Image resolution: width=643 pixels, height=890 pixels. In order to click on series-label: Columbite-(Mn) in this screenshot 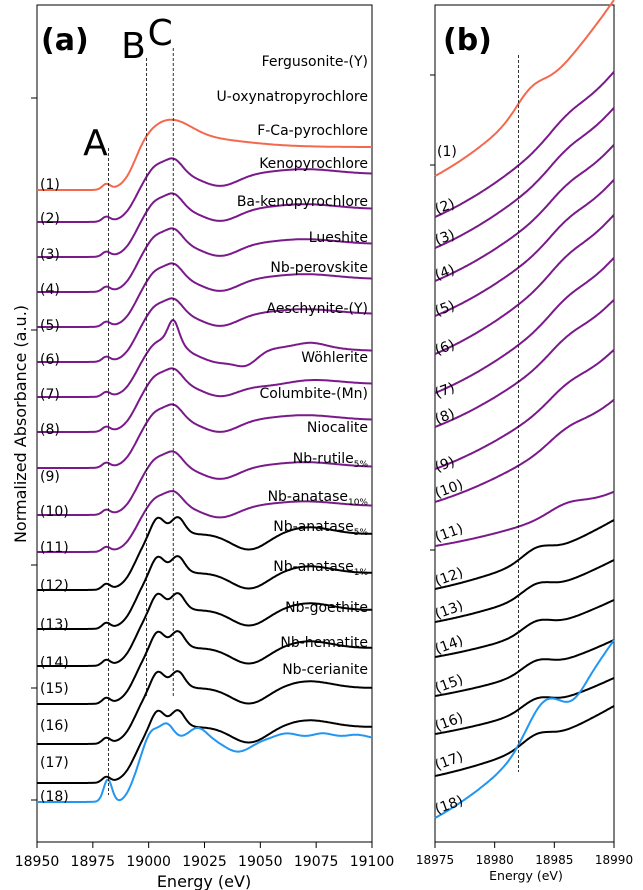, I will do `click(313, 394)`.